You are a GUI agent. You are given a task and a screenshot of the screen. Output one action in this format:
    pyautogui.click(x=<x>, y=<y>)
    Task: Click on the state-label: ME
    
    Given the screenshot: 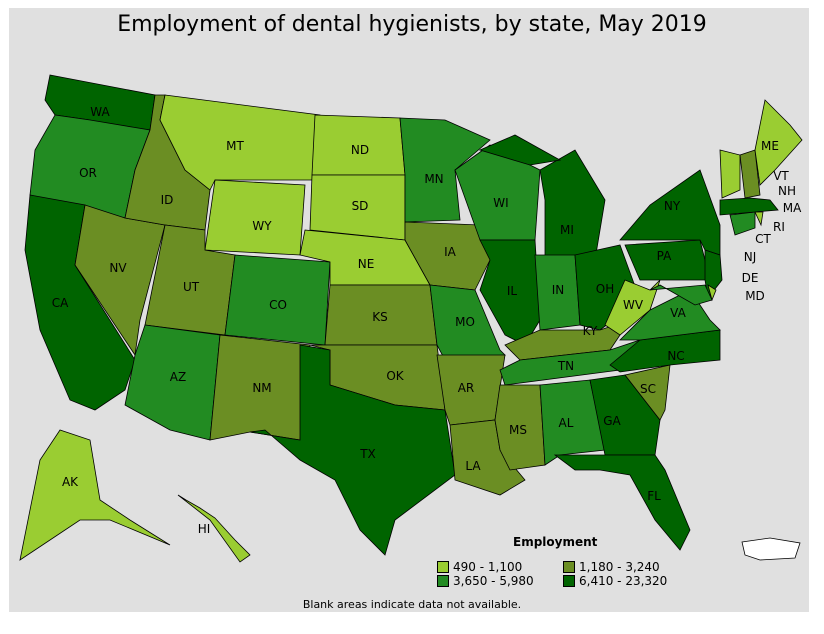 What is the action you would take?
    pyautogui.click(x=770, y=146)
    